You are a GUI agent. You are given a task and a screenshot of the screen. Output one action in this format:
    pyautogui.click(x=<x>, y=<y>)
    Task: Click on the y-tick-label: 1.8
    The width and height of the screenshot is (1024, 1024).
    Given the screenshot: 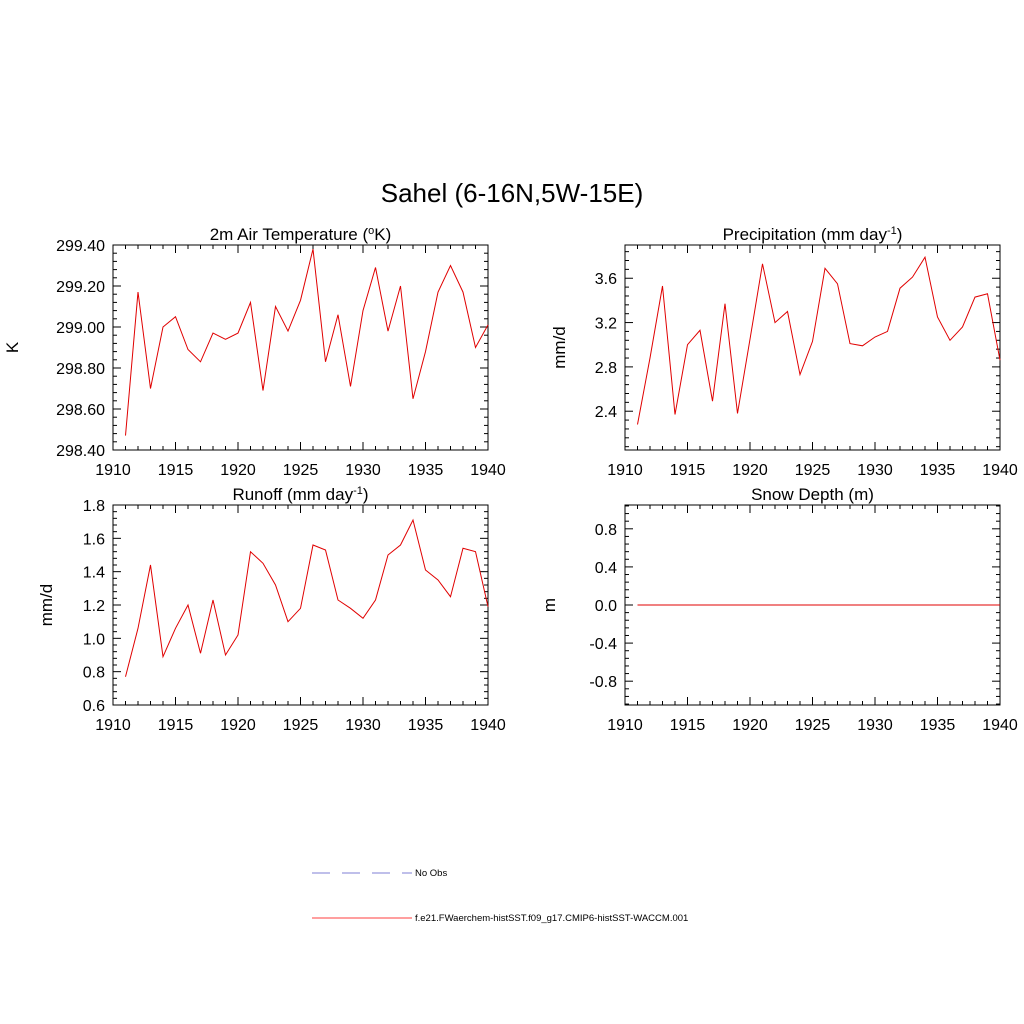 What is the action you would take?
    pyautogui.click(x=94, y=506)
    